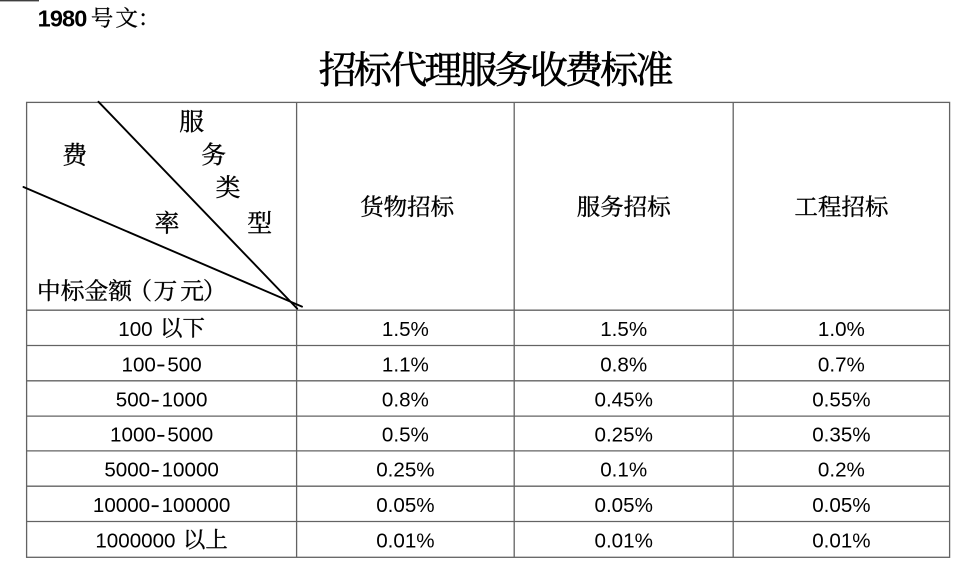  What do you see at coordinates (841, 364) in the screenshot?
I see `svg-text: 0.7%` at bounding box center [841, 364].